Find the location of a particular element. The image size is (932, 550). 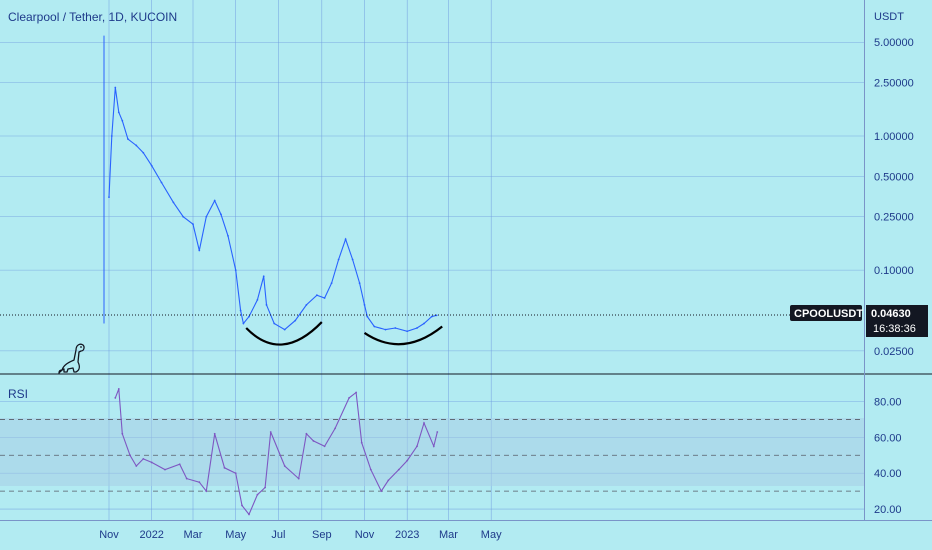

time-tick-label: 2023 is located at coordinates (407, 535).